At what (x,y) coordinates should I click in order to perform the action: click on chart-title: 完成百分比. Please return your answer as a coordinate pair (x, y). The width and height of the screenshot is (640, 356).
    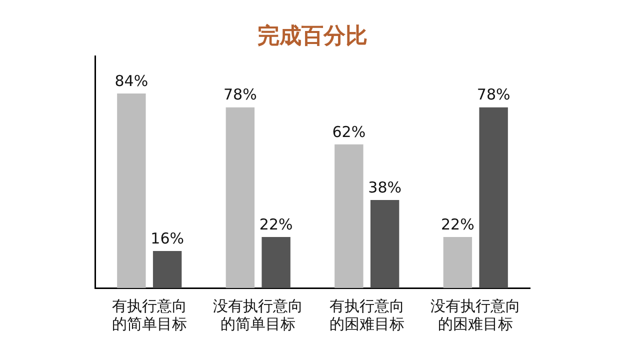
    Looking at the image, I should click on (313, 35).